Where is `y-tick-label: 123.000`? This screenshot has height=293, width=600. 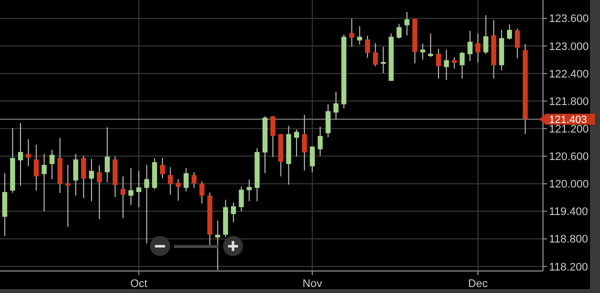 y-tick-label: 123.000 is located at coordinates (569, 46).